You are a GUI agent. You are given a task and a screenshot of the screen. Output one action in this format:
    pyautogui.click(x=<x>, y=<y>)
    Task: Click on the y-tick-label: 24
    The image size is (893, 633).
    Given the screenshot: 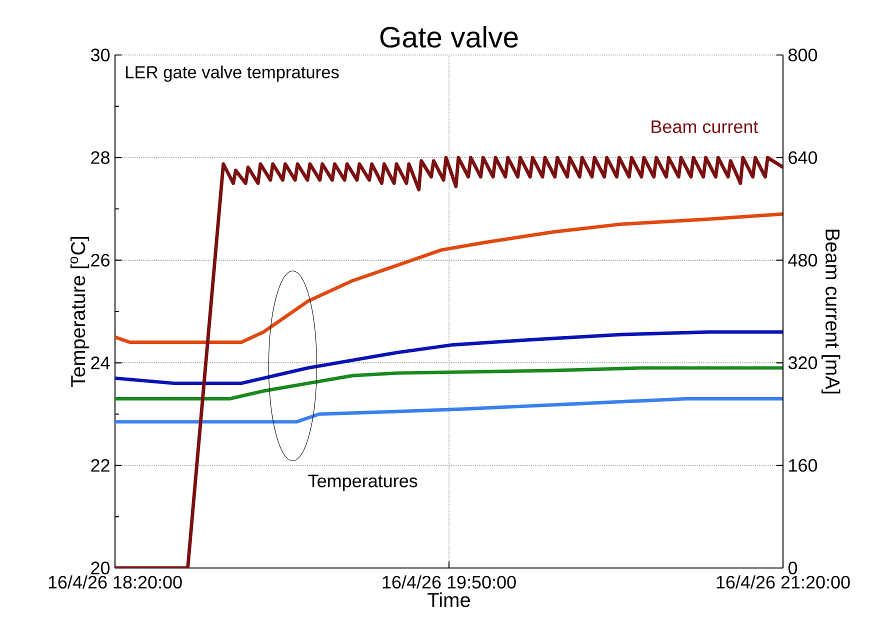 What is the action you would take?
    pyautogui.click(x=100, y=363)
    